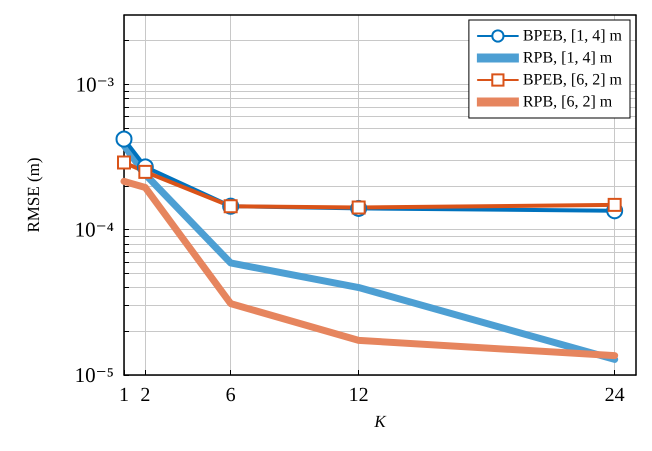  Describe the element at coordinates (94, 230) in the screenshot. I see `y-tick-label: 10⁻⁴` at that location.